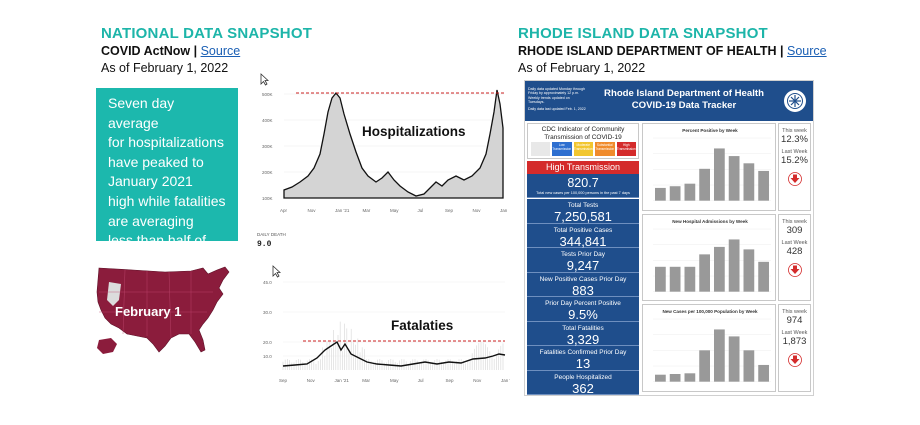 This screenshot has width=920, height=425. Describe the element at coordinates (684, 93) in the screenshot. I see `ri-banner-title-line1: Rhode Island Department of Health` at that location.